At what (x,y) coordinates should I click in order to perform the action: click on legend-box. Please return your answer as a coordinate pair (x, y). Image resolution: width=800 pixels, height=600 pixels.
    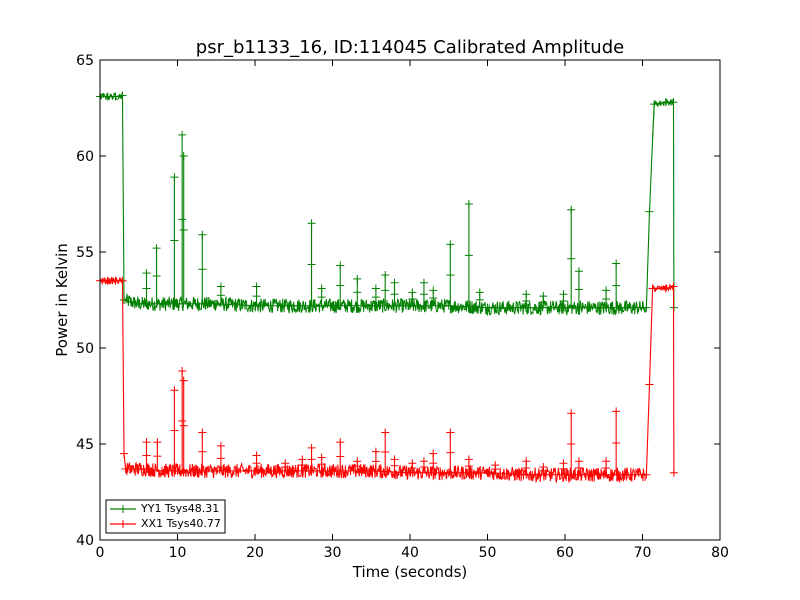
    Looking at the image, I should click on (165, 516).